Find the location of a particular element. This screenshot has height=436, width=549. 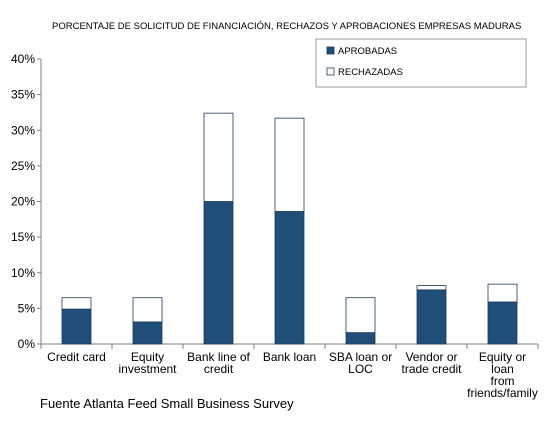

y-tick-label: 5% is located at coordinates (27, 308).